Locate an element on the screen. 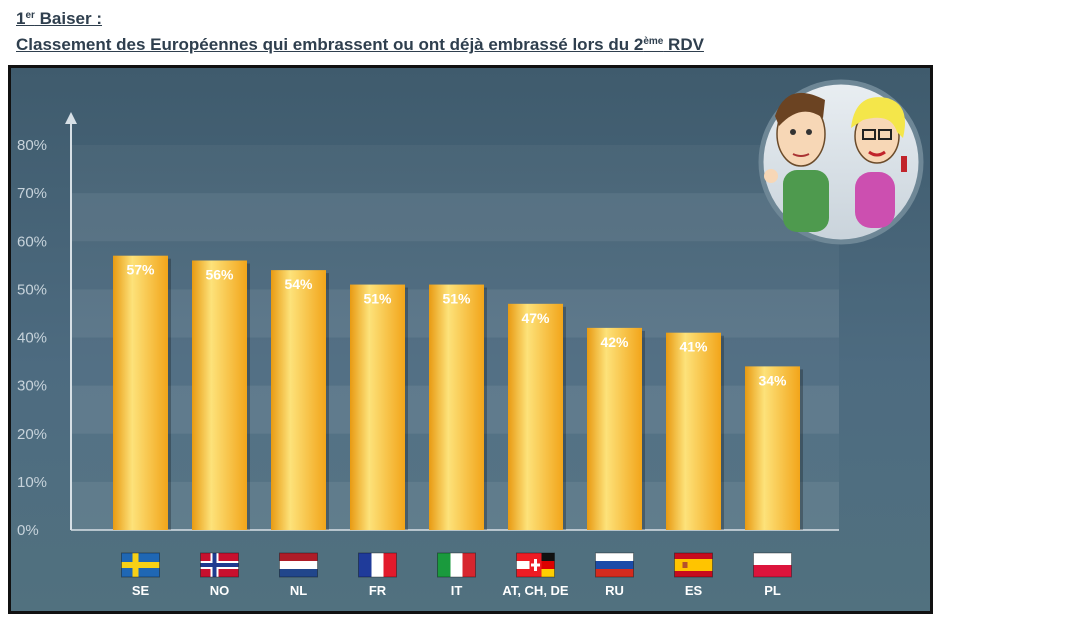 The image size is (1065, 629). x-category-label: FR is located at coordinates (378, 590).